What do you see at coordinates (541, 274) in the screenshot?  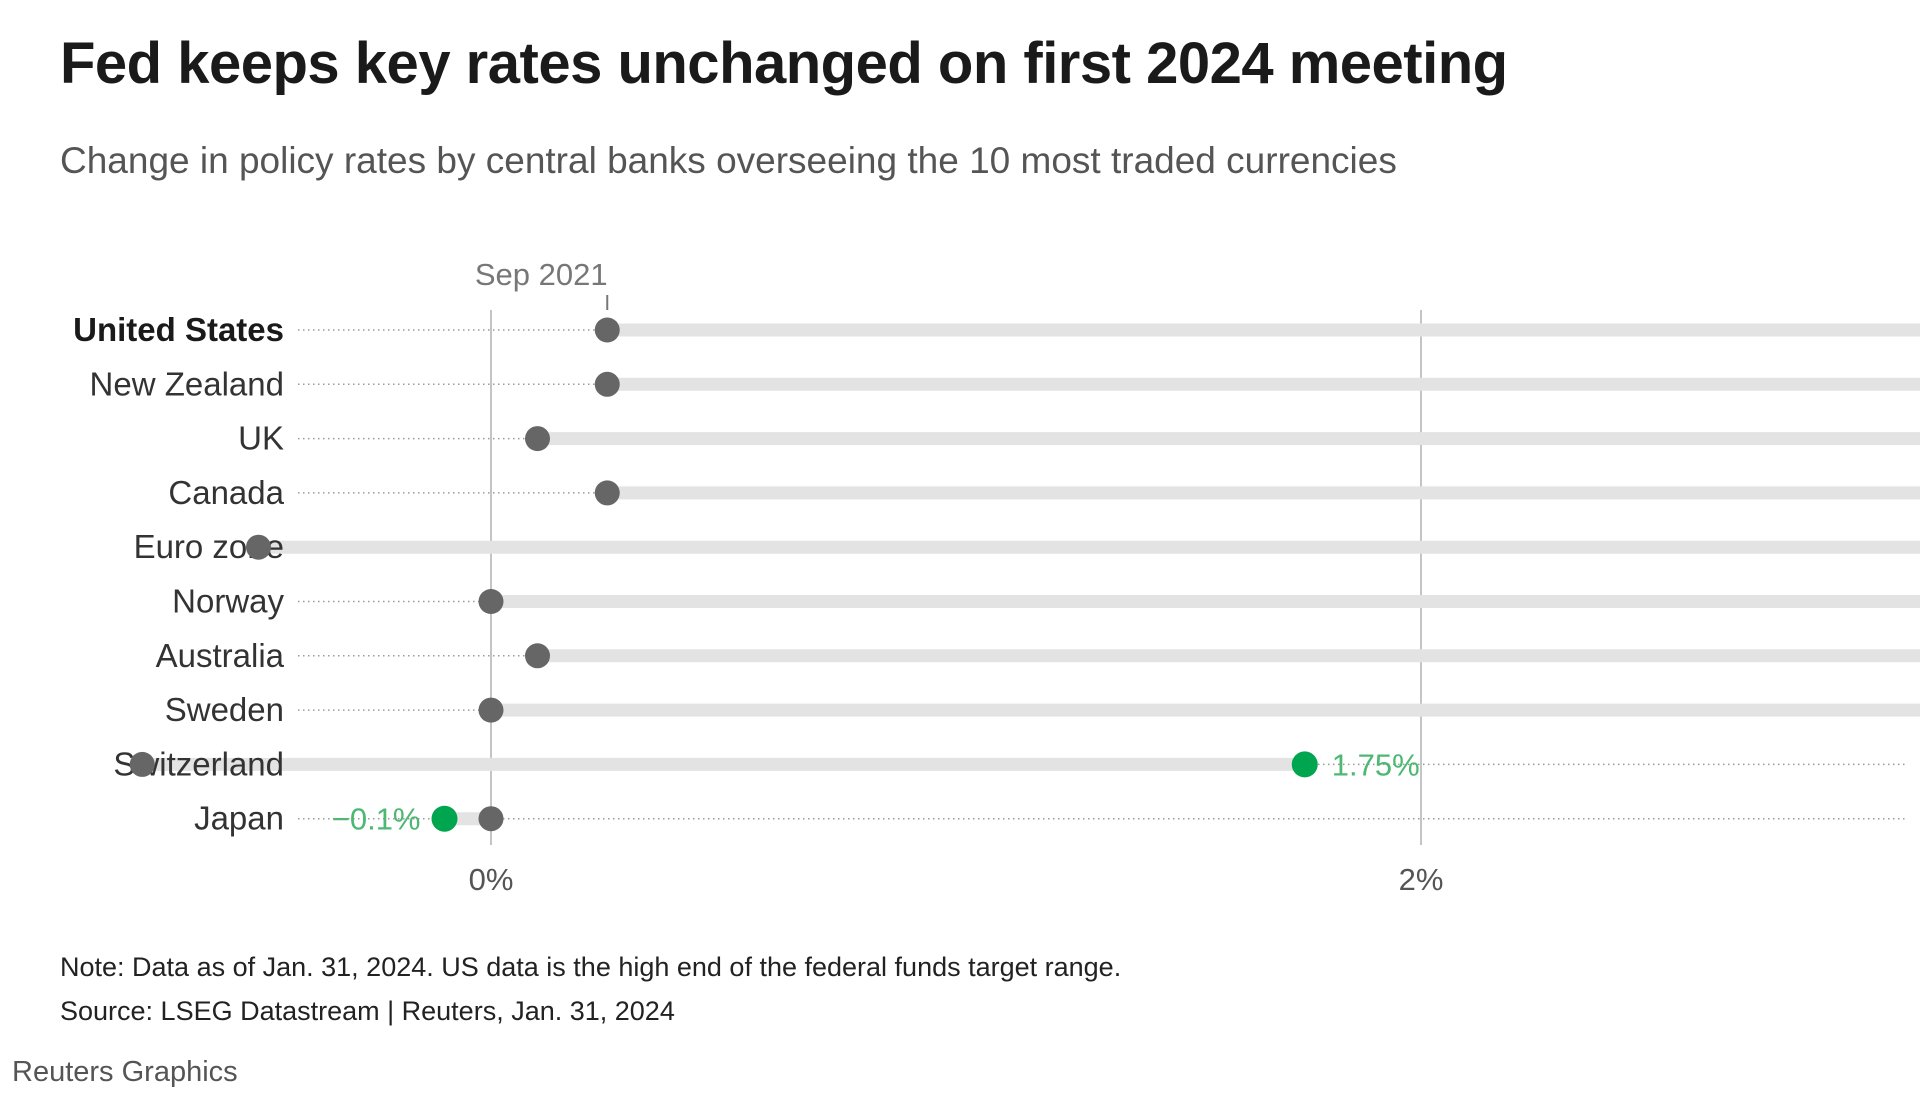 I see `start-column-header: Sep 2021` at bounding box center [541, 274].